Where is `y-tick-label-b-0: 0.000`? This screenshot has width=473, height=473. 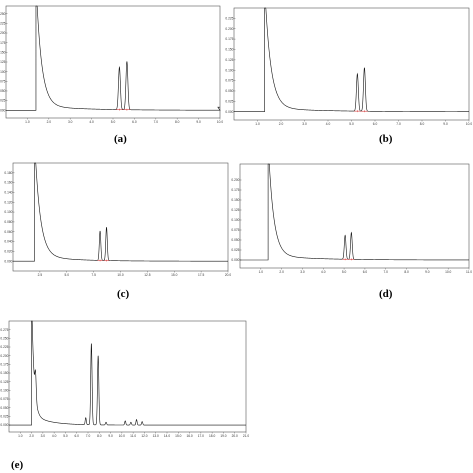 y-tick-label-b-0: 0.000 is located at coordinates (229, 112).